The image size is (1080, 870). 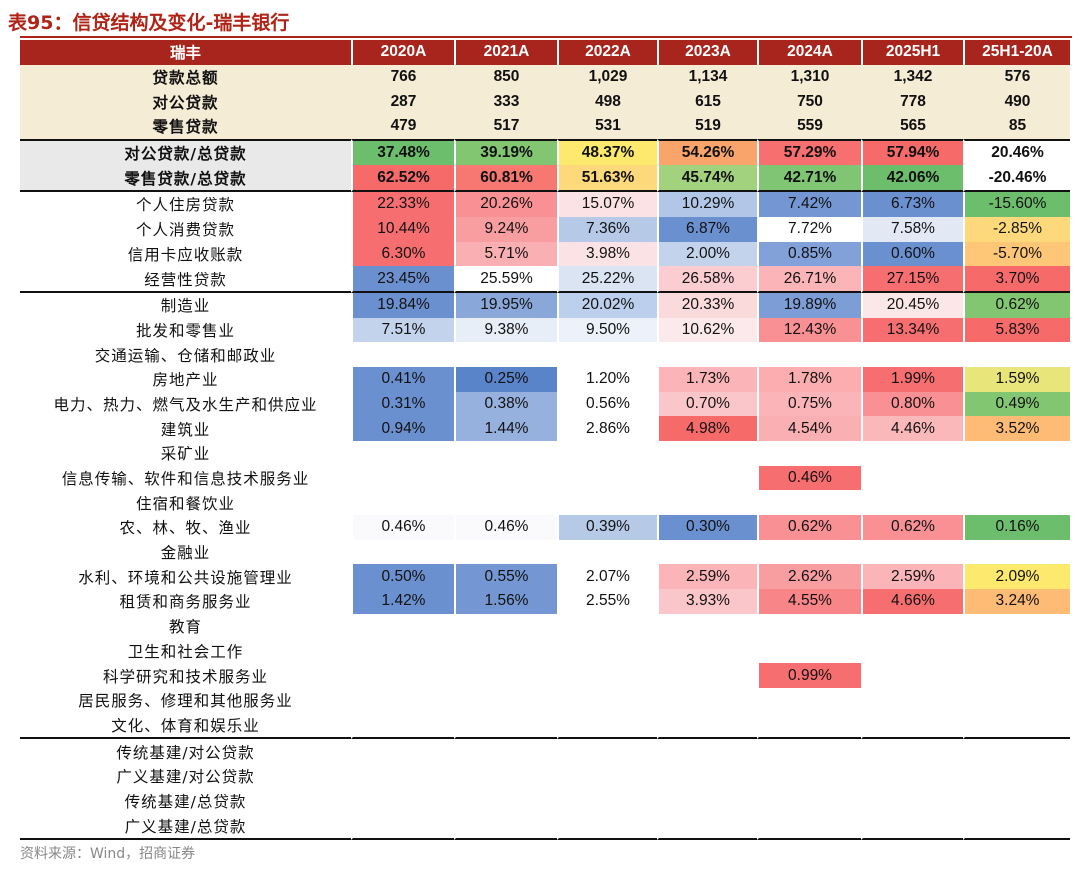 What do you see at coordinates (545, 478) in the screenshot?
I see `table-row: 信息传输、软件和信息技术服务业 0.46%` at bounding box center [545, 478].